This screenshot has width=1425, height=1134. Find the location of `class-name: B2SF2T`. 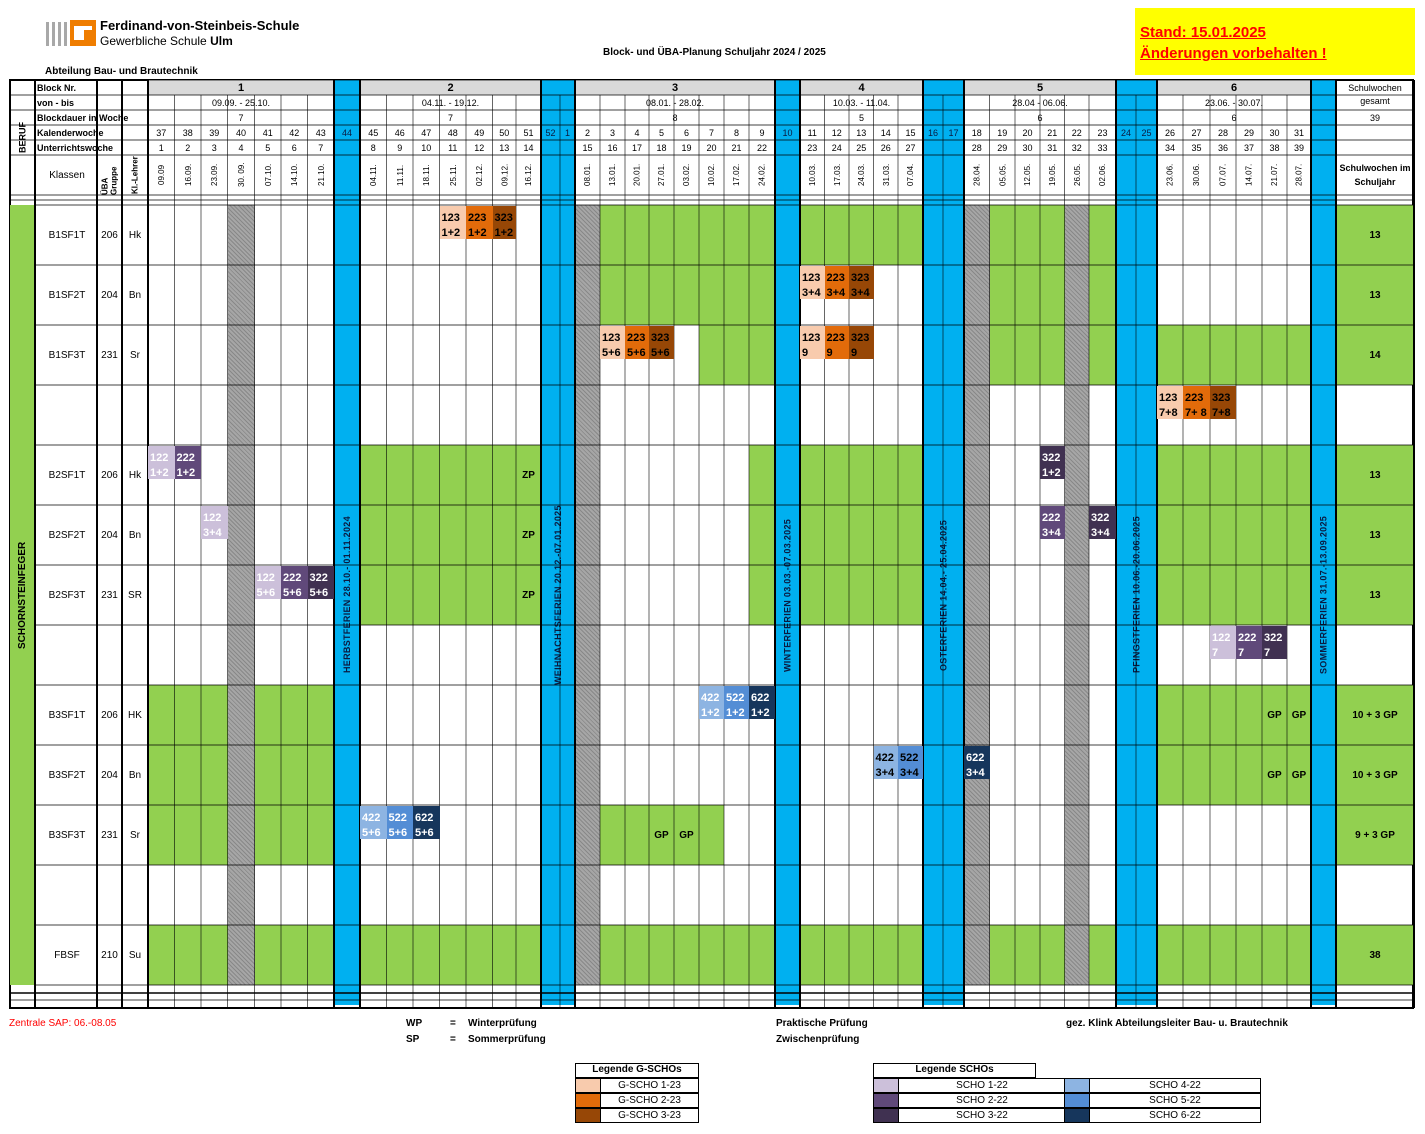

class-name: B2SF2T is located at coordinates (67, 535).